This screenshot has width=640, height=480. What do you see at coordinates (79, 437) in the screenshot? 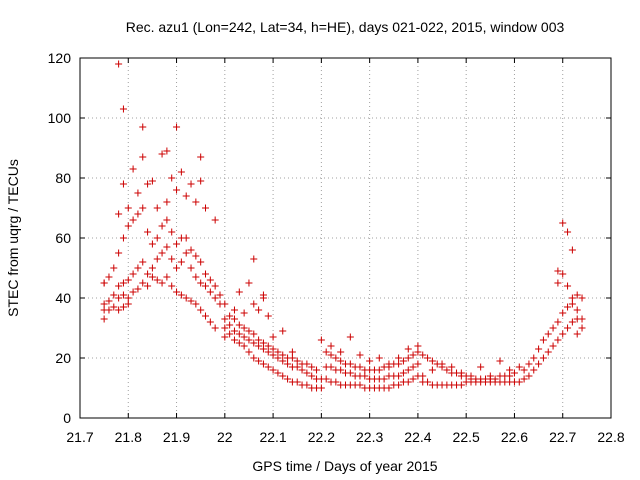
I see `x-tick-label: 21.7` at bounding box center [79, 437].